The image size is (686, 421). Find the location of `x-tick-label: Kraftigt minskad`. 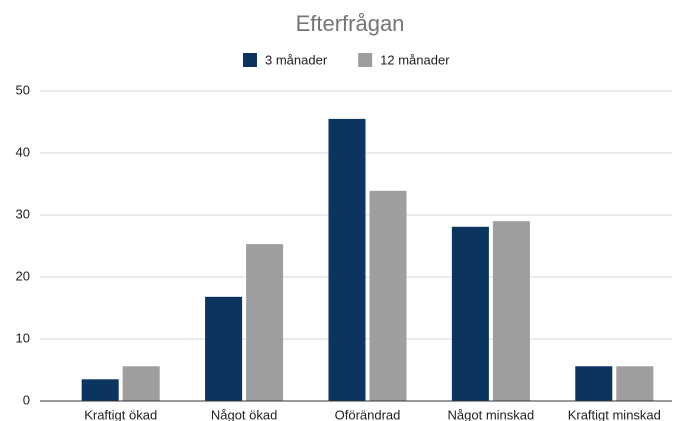

x-tick-label: Kraftigt minskad is located at coordinates (614, 414).